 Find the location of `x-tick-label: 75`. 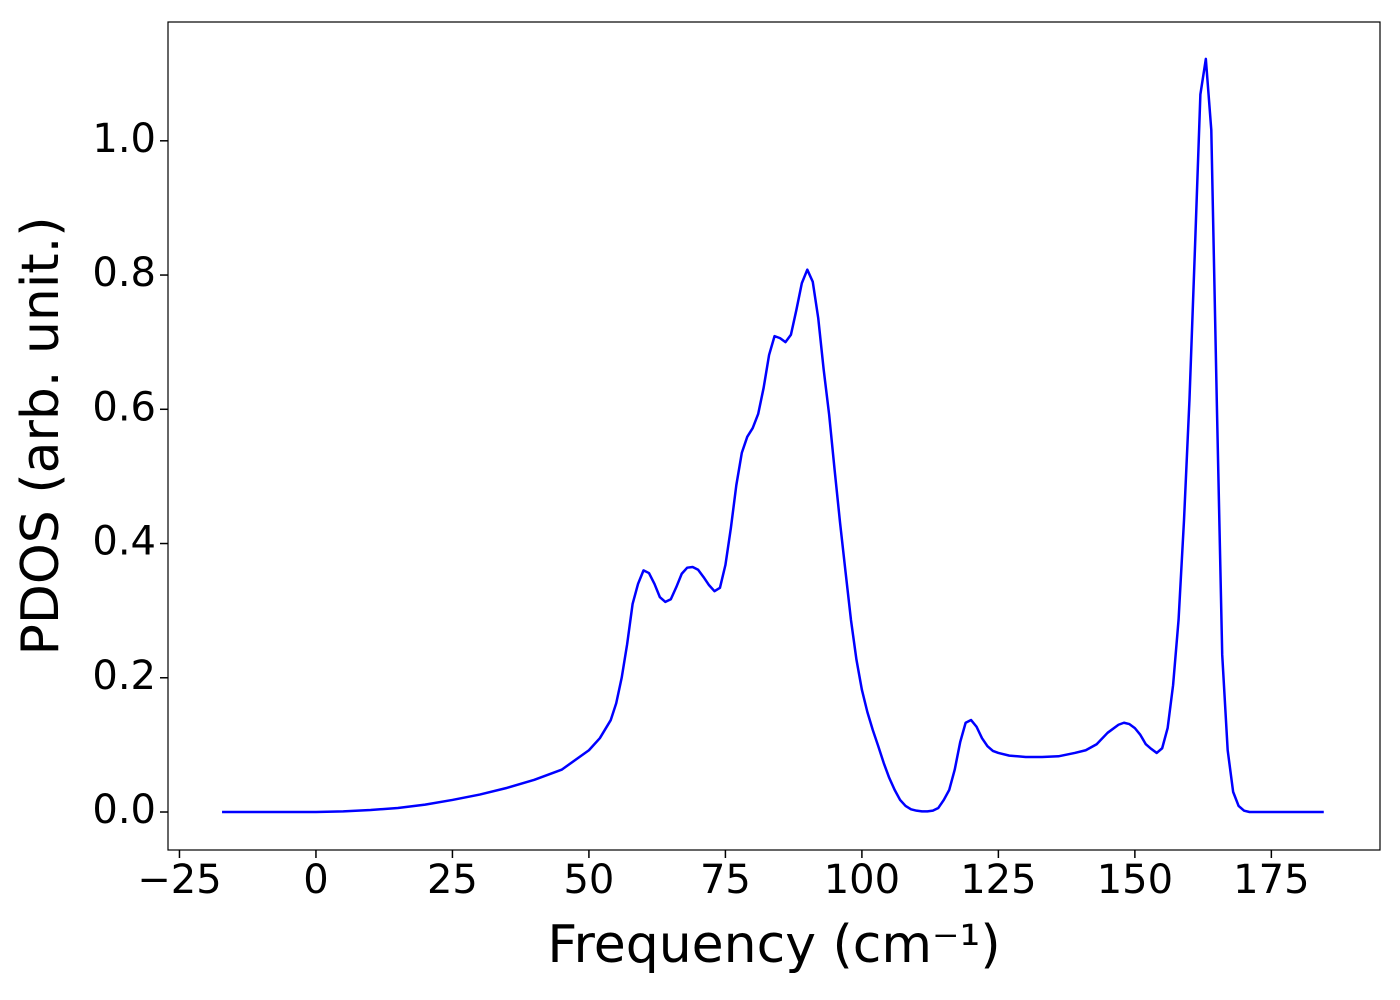

x-tick-label: 75 is located at coordinates (725, 880).